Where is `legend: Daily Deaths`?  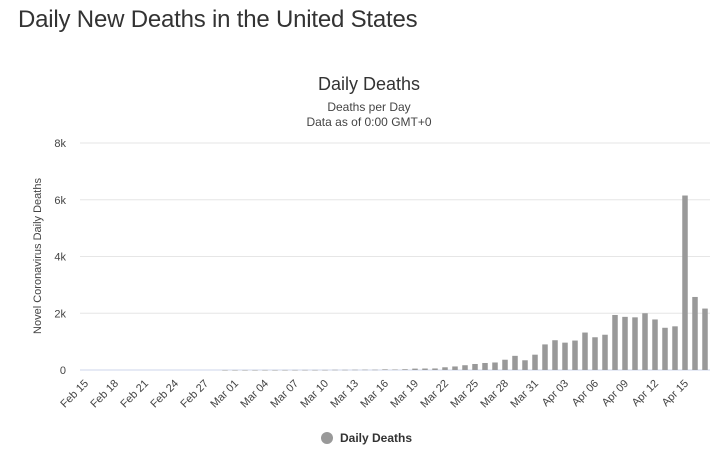 legend: Daily Deaths is located at coordinates (366, 438).